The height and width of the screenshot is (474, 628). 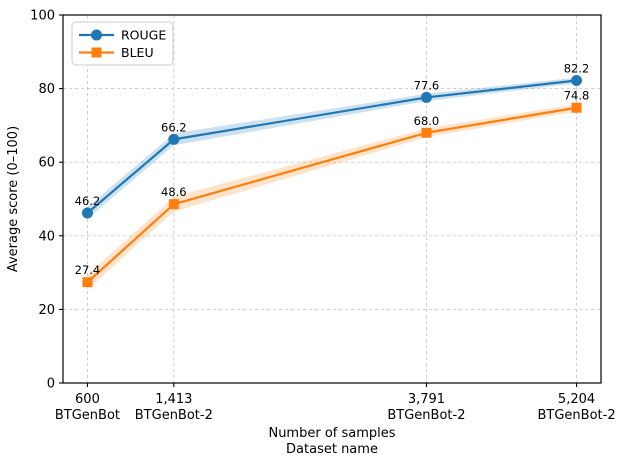 I want to click on legend-bleu-label: BLEU, so click(x=137, y=52).